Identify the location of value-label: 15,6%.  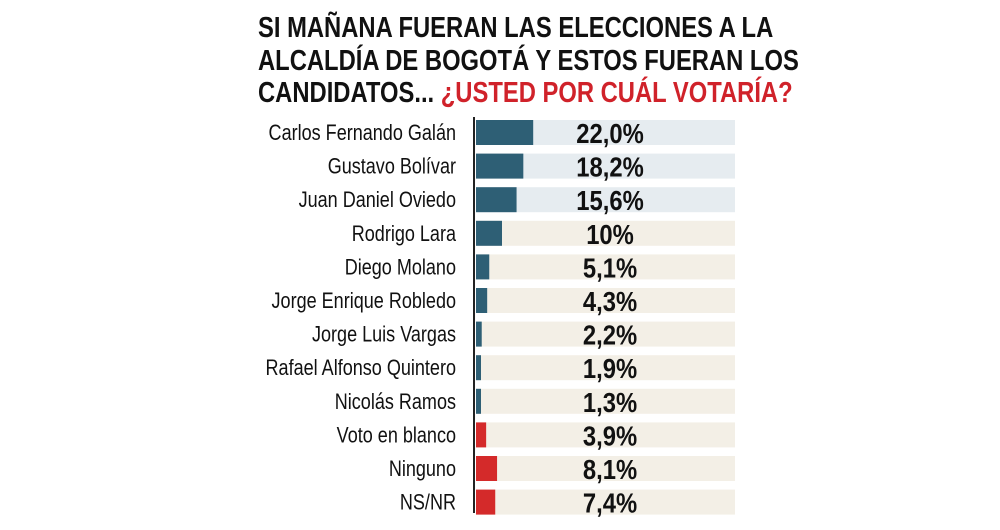
(609, 200).